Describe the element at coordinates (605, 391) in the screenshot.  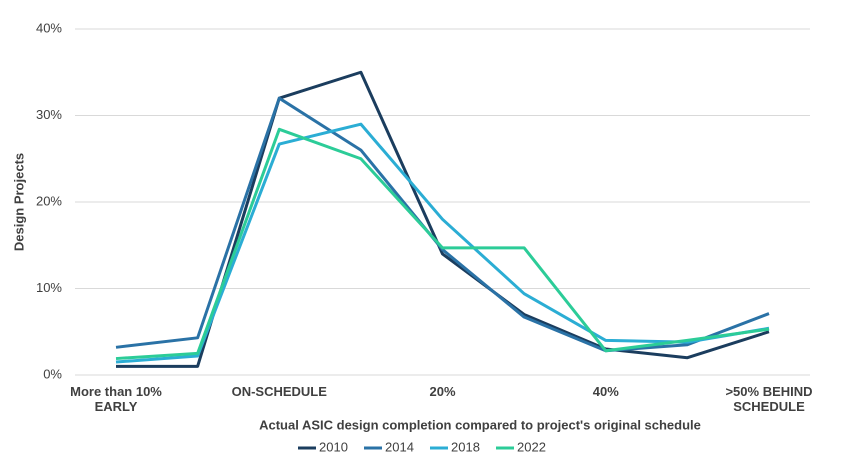
I see `x-tick-label: 40%` at that location.